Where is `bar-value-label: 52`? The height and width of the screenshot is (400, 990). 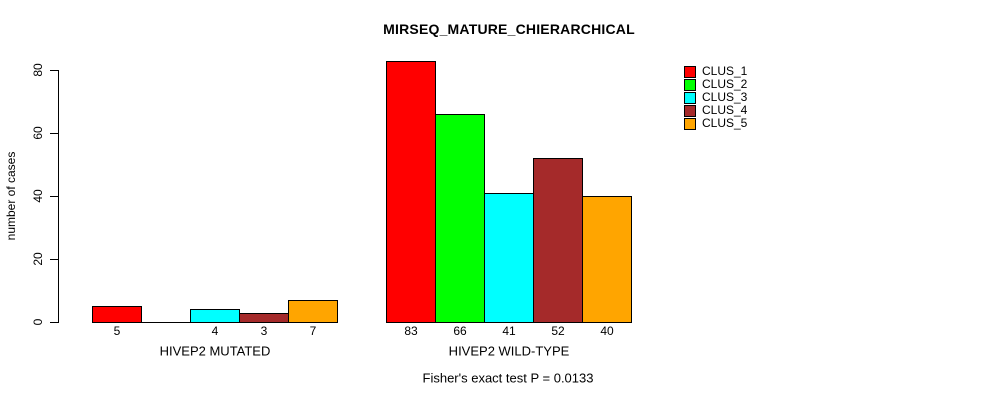
bar-value-label: 52 is located at coordinates (558, 331).